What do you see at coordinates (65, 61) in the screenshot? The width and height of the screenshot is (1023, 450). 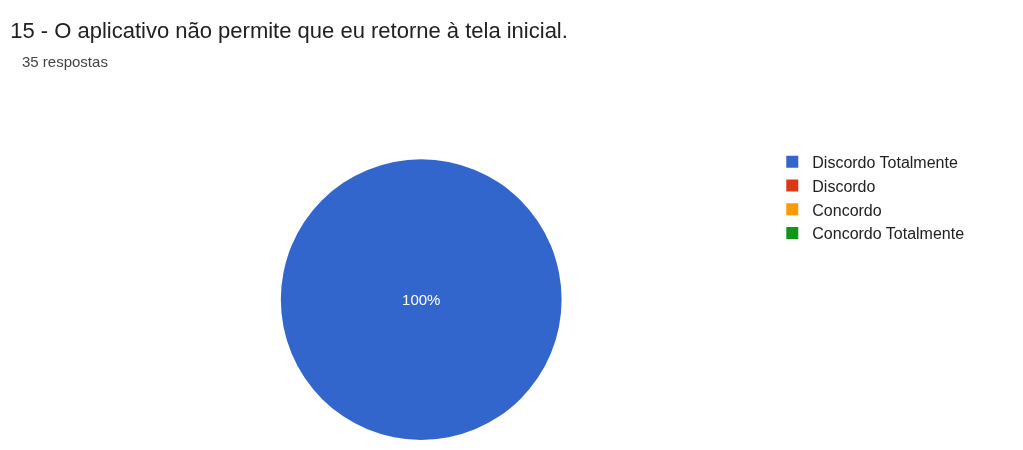 I see `text: 35 respostas` at bounding box center [65, 61].